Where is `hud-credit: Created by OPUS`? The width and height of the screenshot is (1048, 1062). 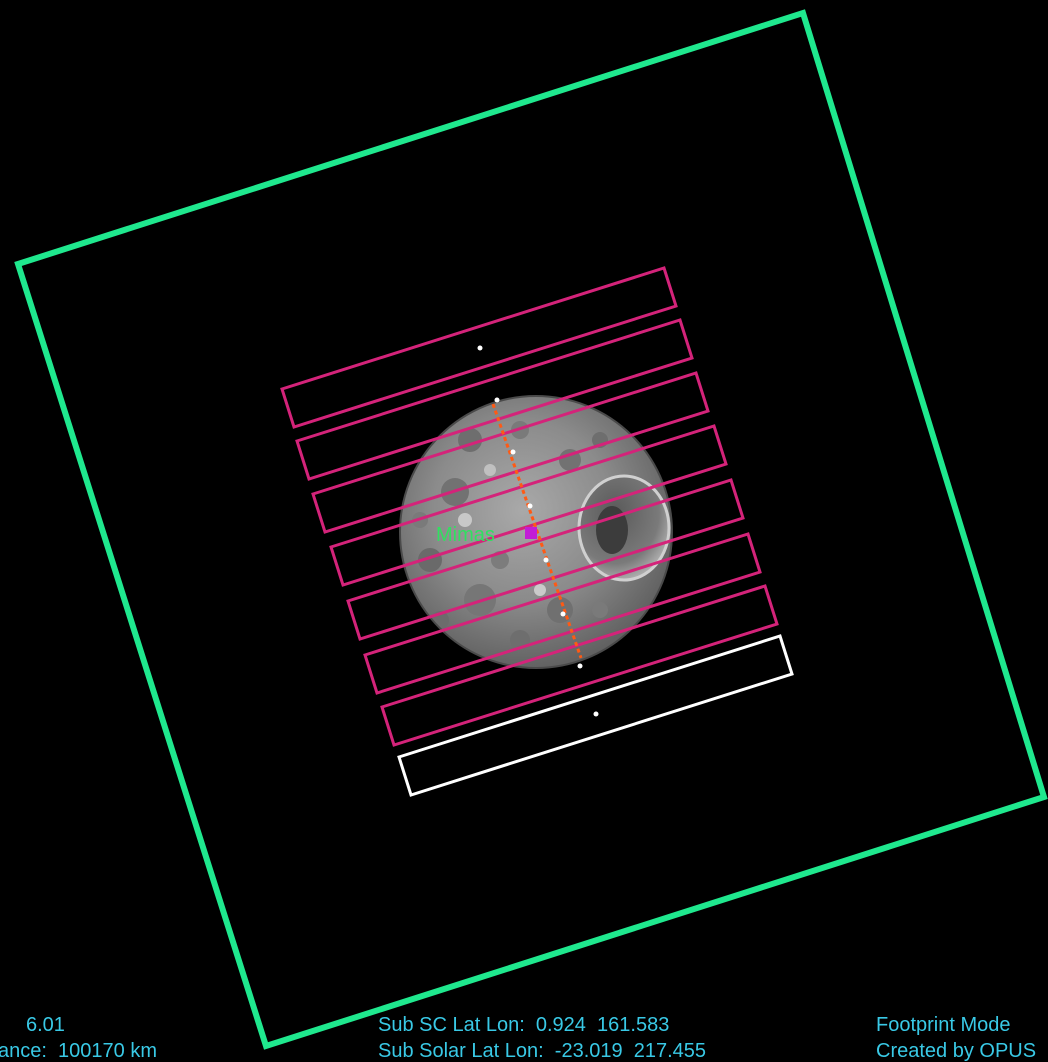 hud-credit: Created by OPUS is located at coordinates (956, 1051).